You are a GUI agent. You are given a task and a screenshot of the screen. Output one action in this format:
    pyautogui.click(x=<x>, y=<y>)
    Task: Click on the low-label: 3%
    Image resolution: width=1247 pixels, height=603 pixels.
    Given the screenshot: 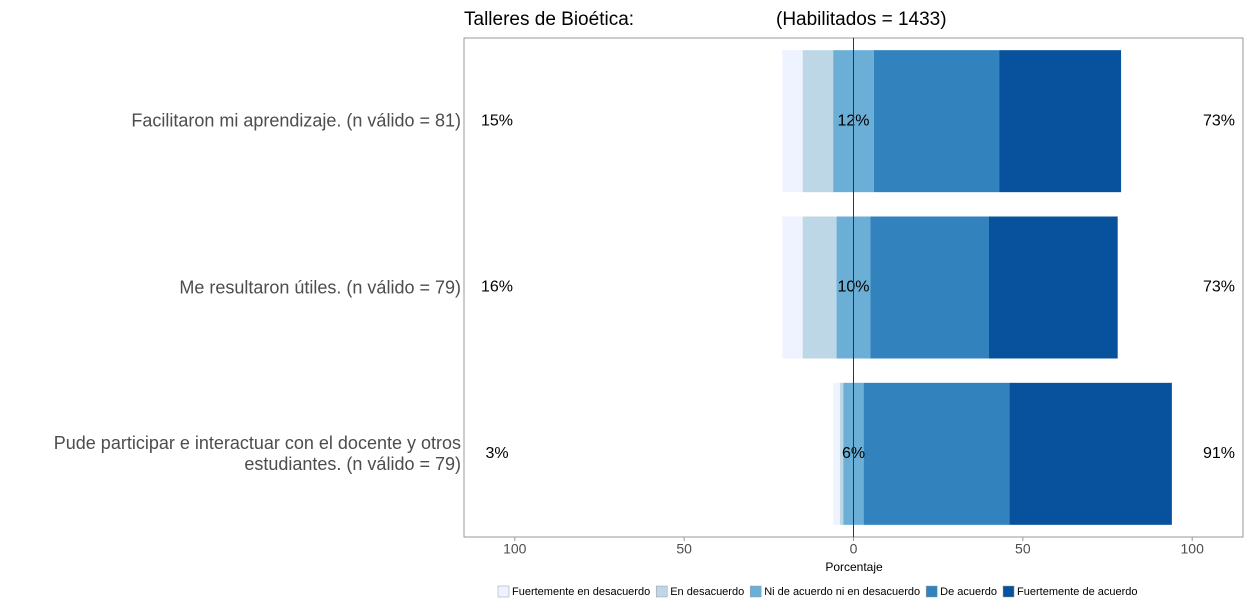 What is the action you would take?
    pyautogui.click(x=496, y=453)
    